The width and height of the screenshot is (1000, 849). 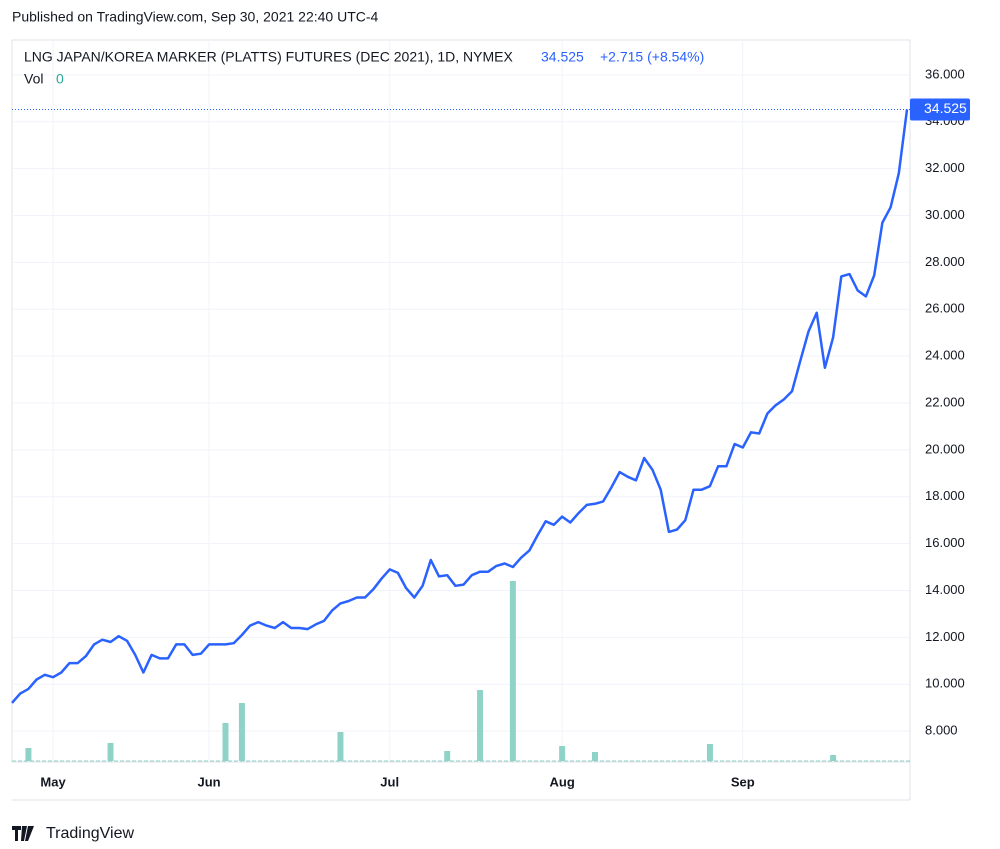 What do you see at coordinates (945, 308) in the screenshot?
I see `y-tick-label: 26.000` at bounding box center [945, 308].